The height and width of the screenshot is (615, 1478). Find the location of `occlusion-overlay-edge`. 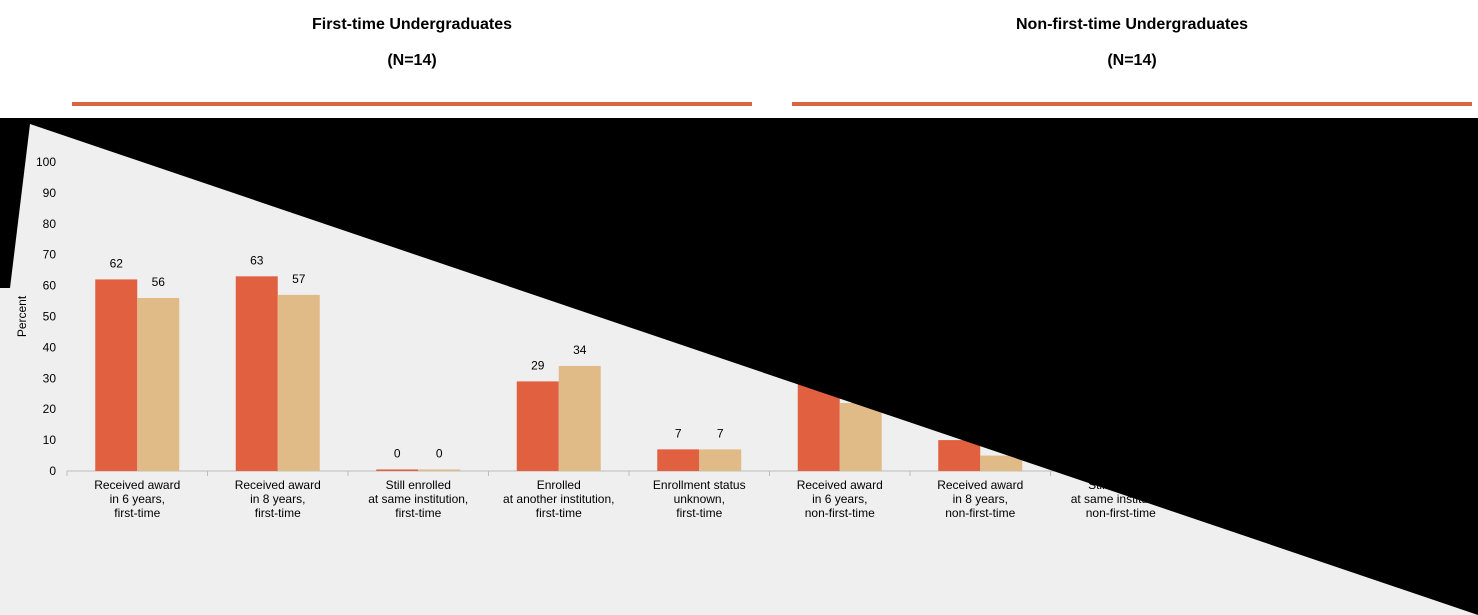

occlusion-overlay-edge is located at coordinates (15, 203).